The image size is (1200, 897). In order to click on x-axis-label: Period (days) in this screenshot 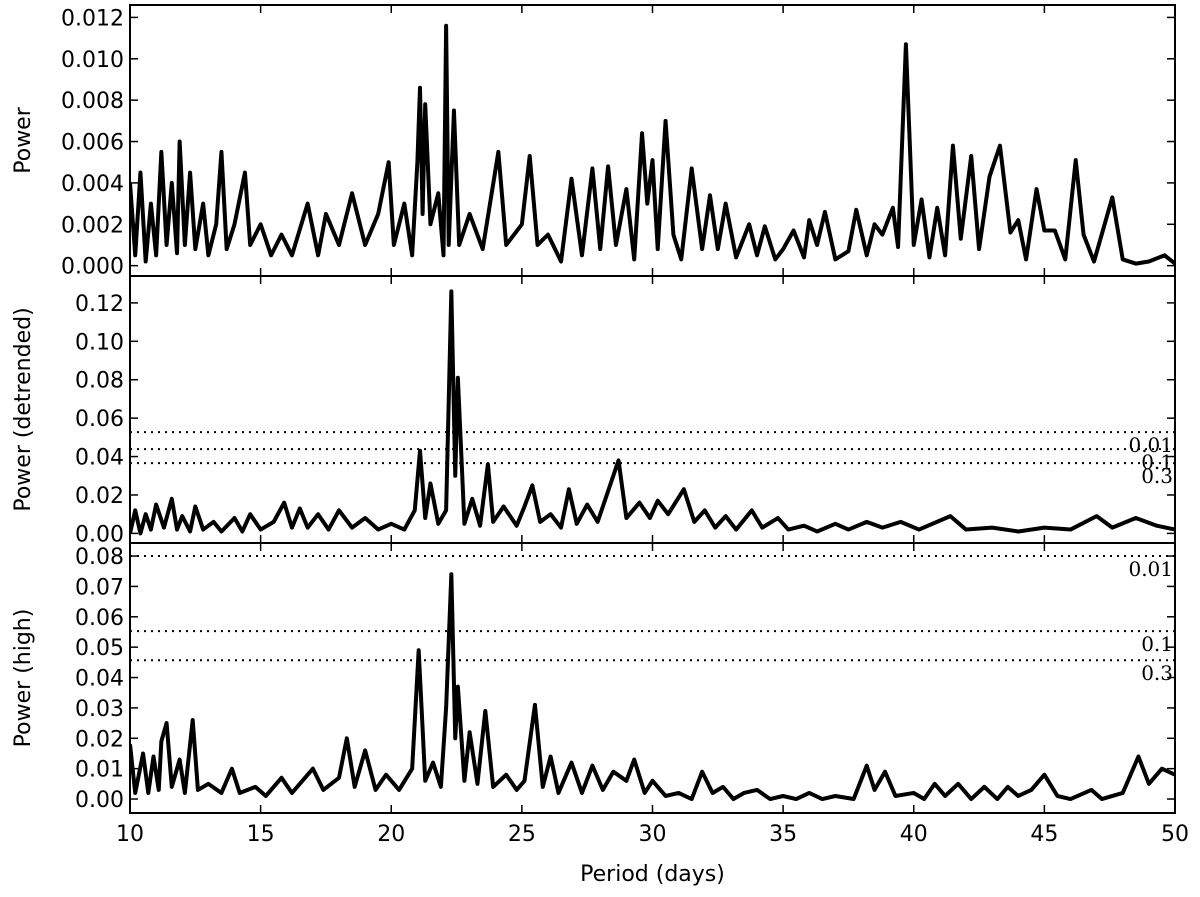, I will do `click(652, 874)`.